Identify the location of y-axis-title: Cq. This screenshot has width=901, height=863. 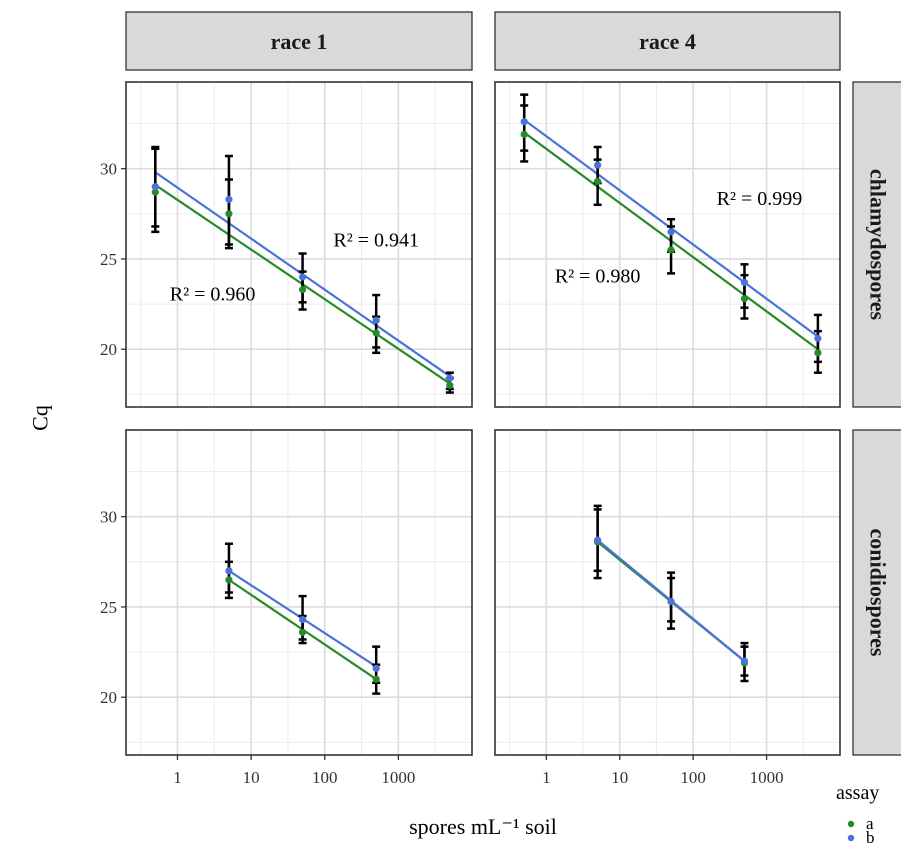
(40, 418).